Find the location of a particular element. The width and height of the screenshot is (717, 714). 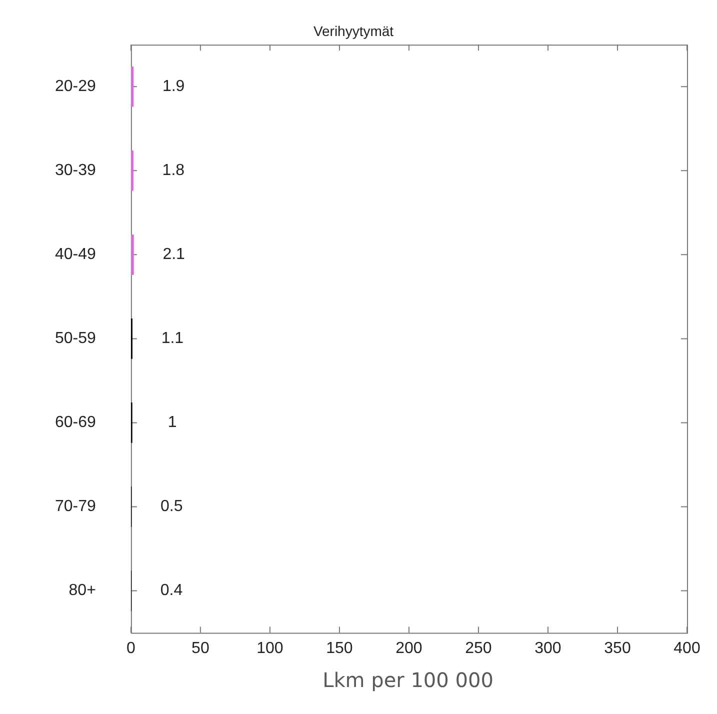

x-tick-label: 350 is located at coordinates (617, 648).